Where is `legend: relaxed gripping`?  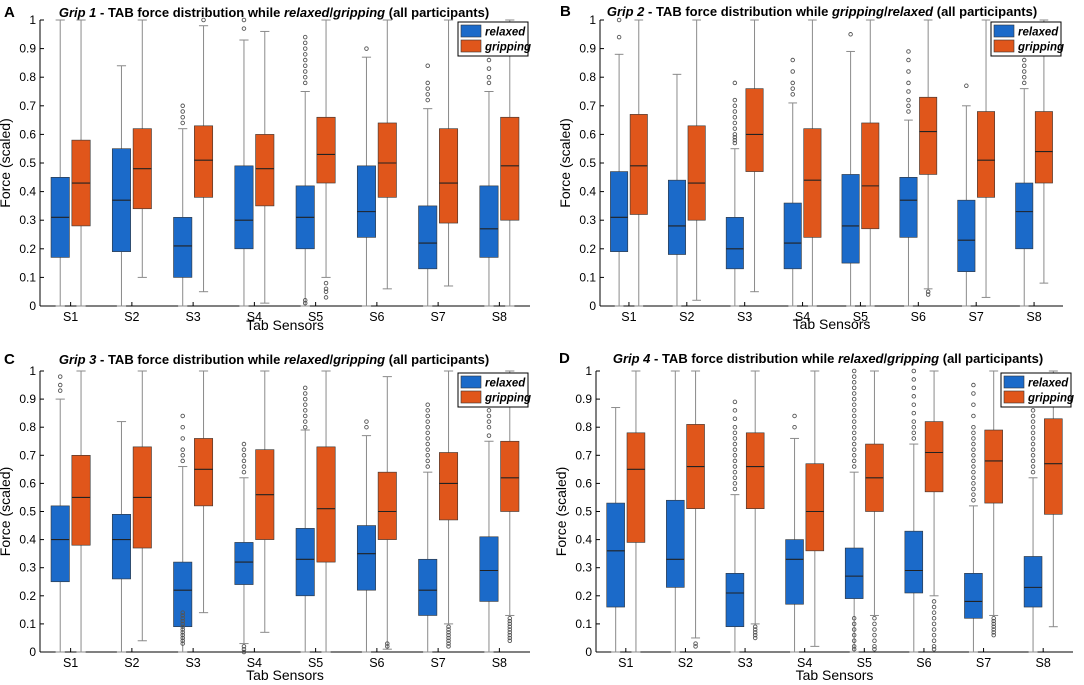 legend: relaxed gripping is located at coordinates (494, 390).